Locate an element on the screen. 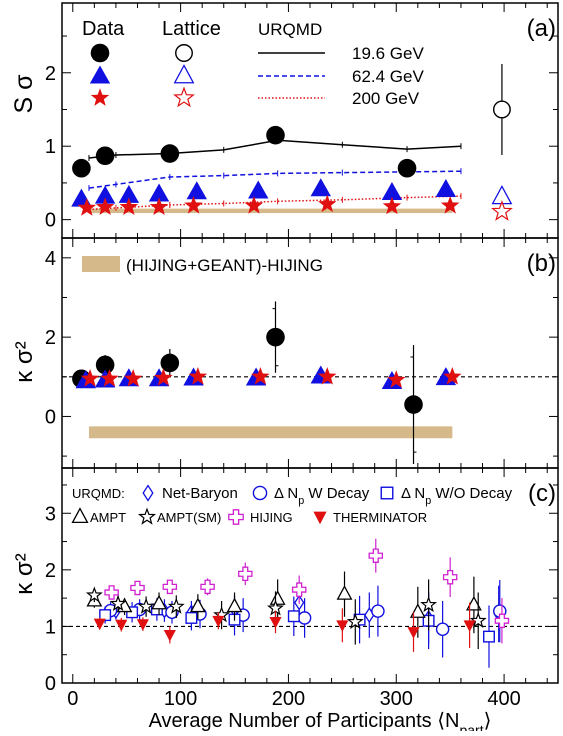  legend-urqmd-prefix: URQMD: is located at coordinates (98, 493).